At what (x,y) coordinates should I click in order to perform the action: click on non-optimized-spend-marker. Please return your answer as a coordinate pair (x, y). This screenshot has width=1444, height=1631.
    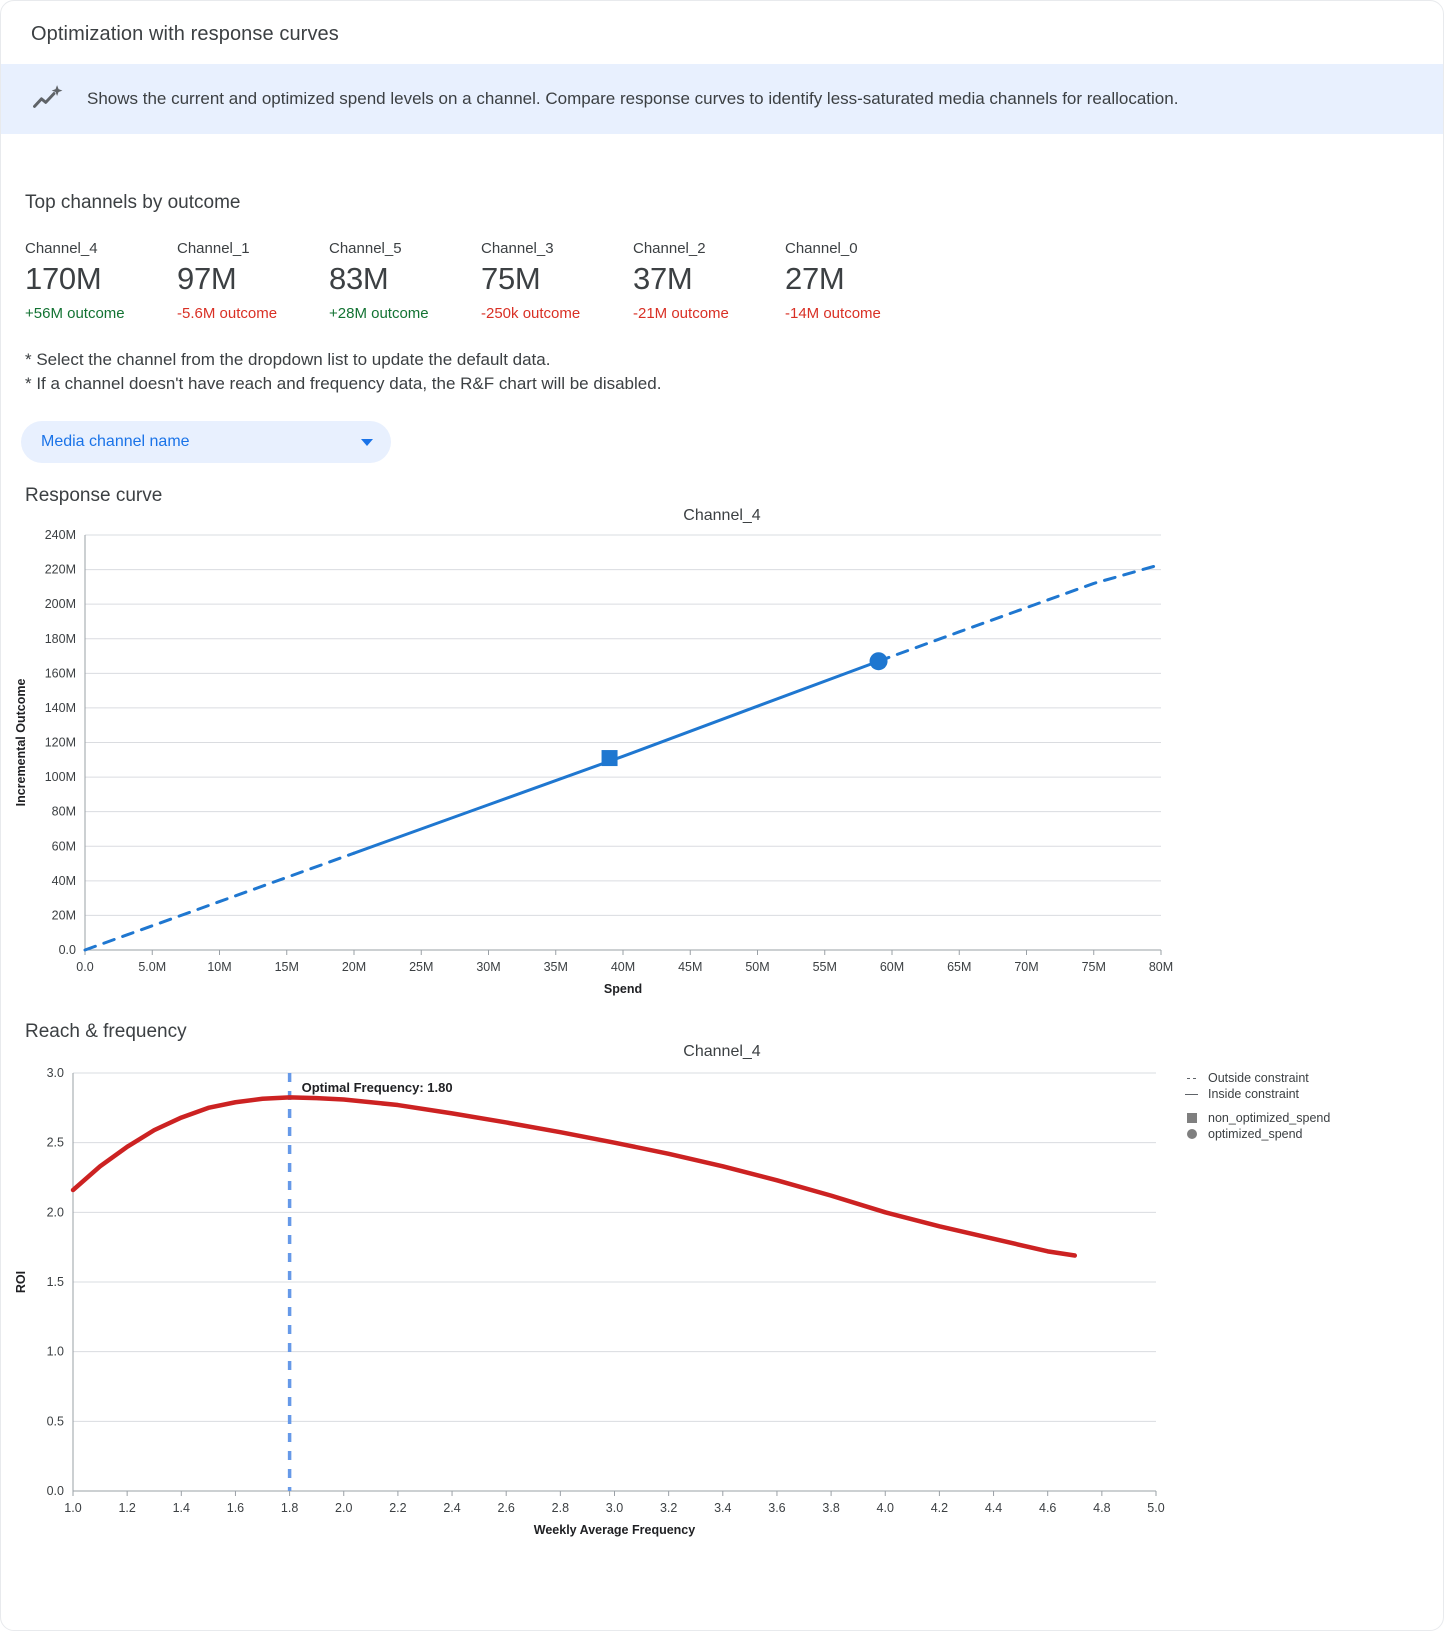
    Looking at the image, I should click on (609, 758).